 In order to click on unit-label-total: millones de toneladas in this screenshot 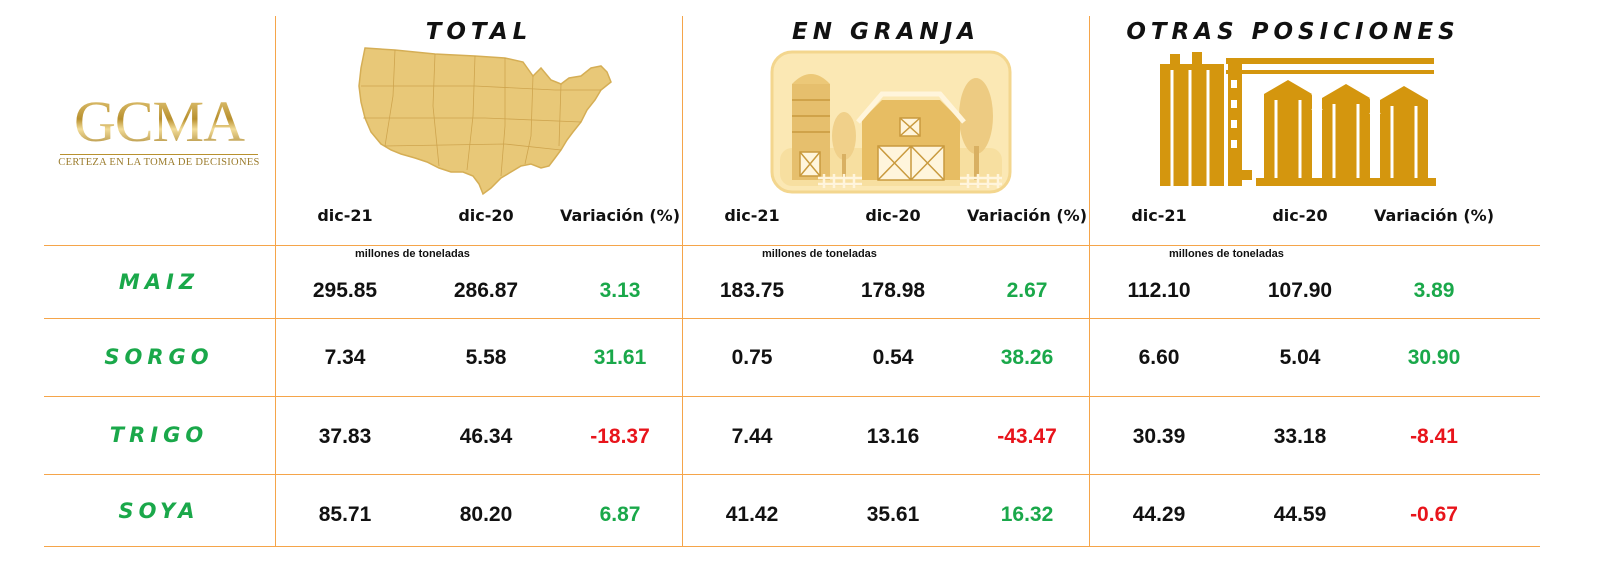, I will do `click(412, 254)`.